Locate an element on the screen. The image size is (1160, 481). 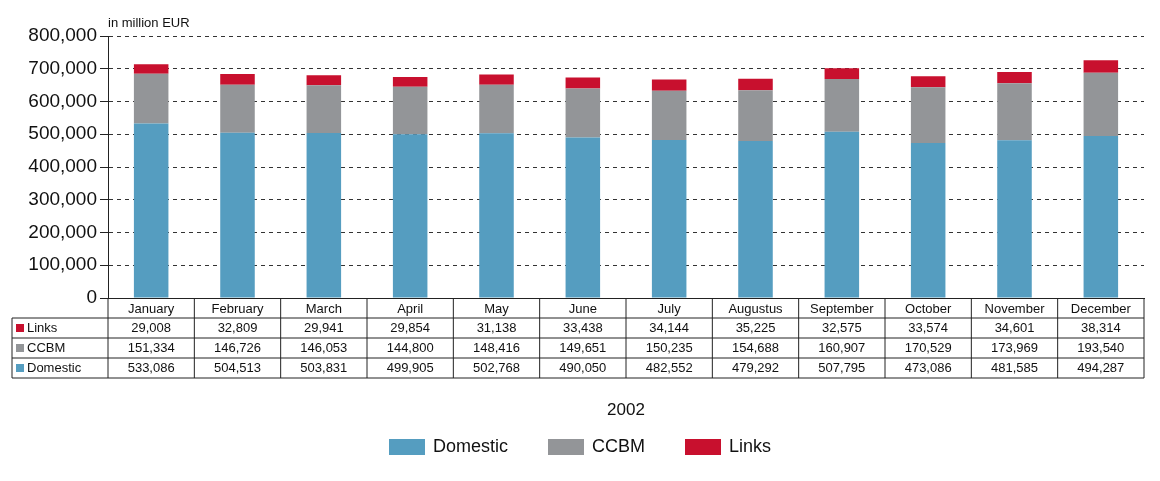
data-label: 473,086 is located at coordinates (928, 367).